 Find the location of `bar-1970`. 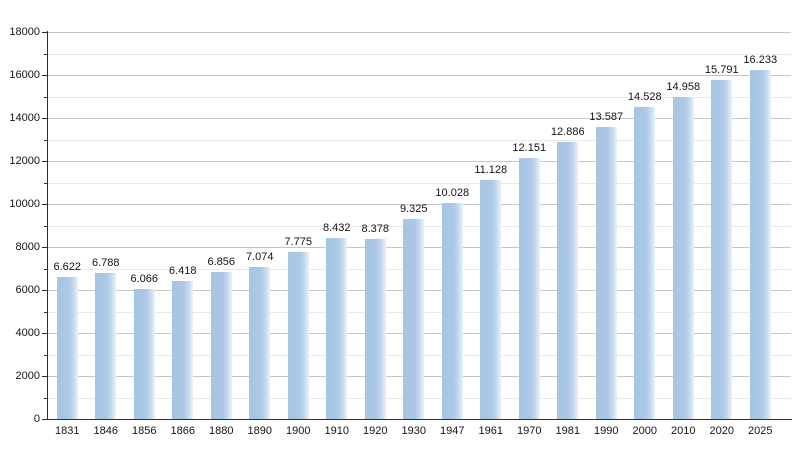

bar-1970 is located at coordinates (529, 288).